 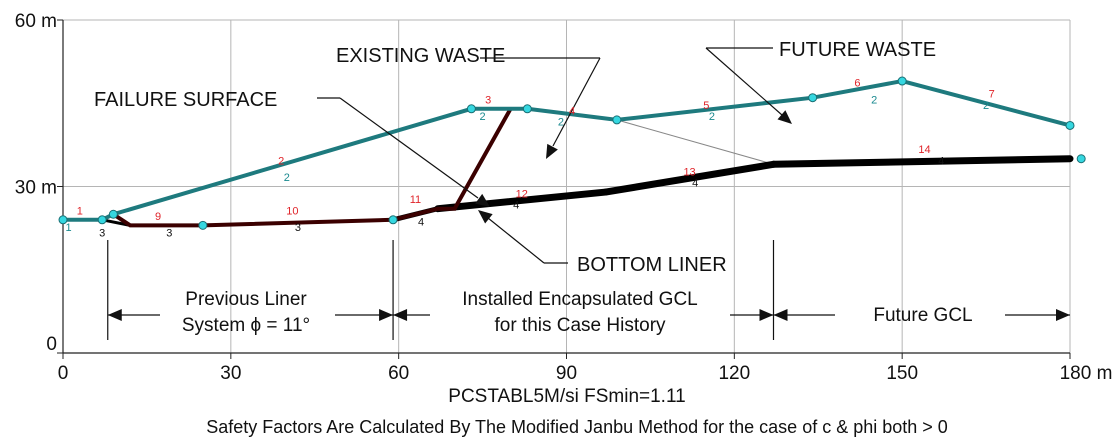 I want to click on installed-gcl-label-1: Installed Encapsulated GCL, so click(x=580, y=299).